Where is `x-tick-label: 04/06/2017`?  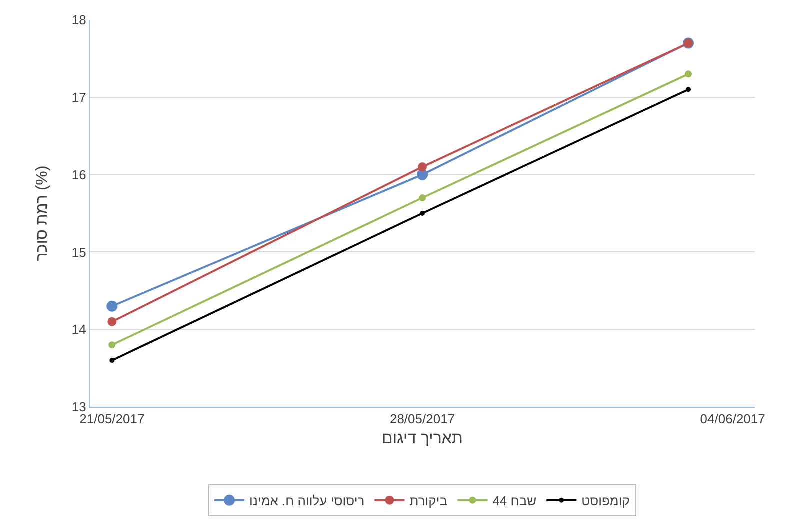 x-tick-label: 04/06/2017 is located at coordinates (733, 419).